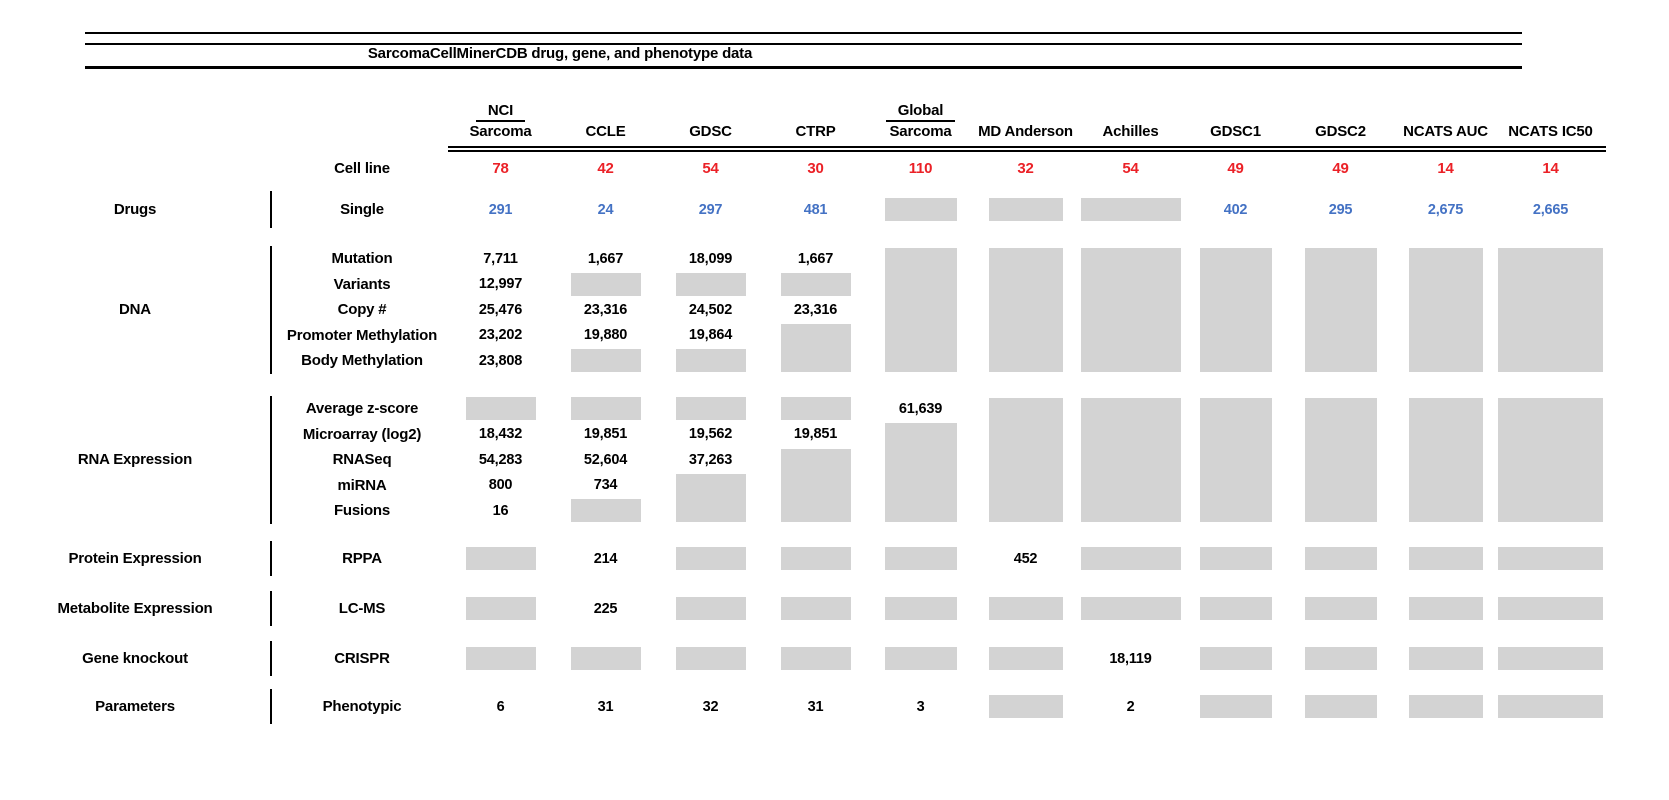  I want to click on cell-line-label: Cell line, so click(362, 168).